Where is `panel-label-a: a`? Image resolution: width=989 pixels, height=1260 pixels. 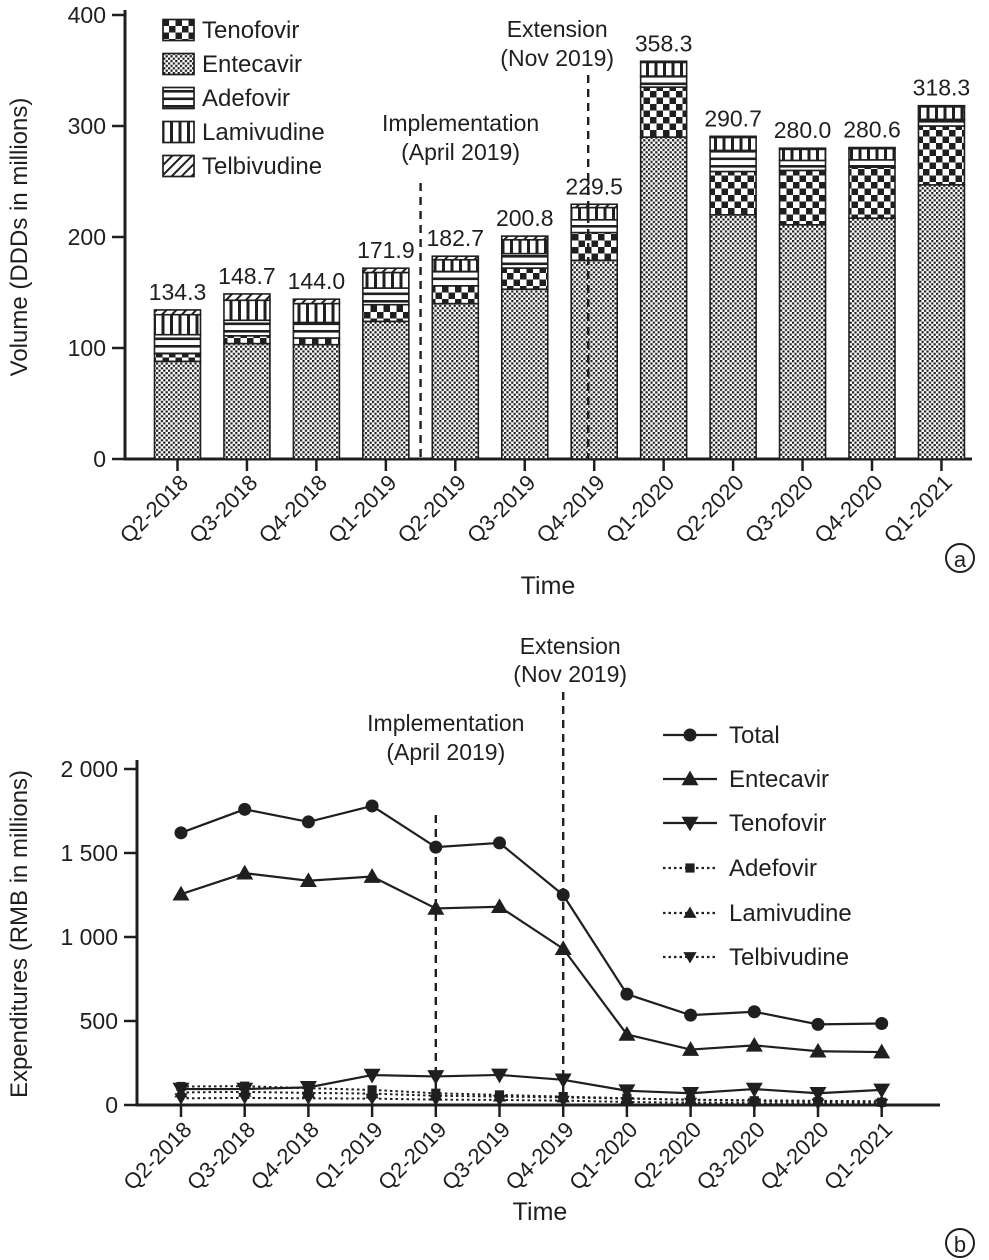 panel-label-a: a is located at coordinates (960, 558).